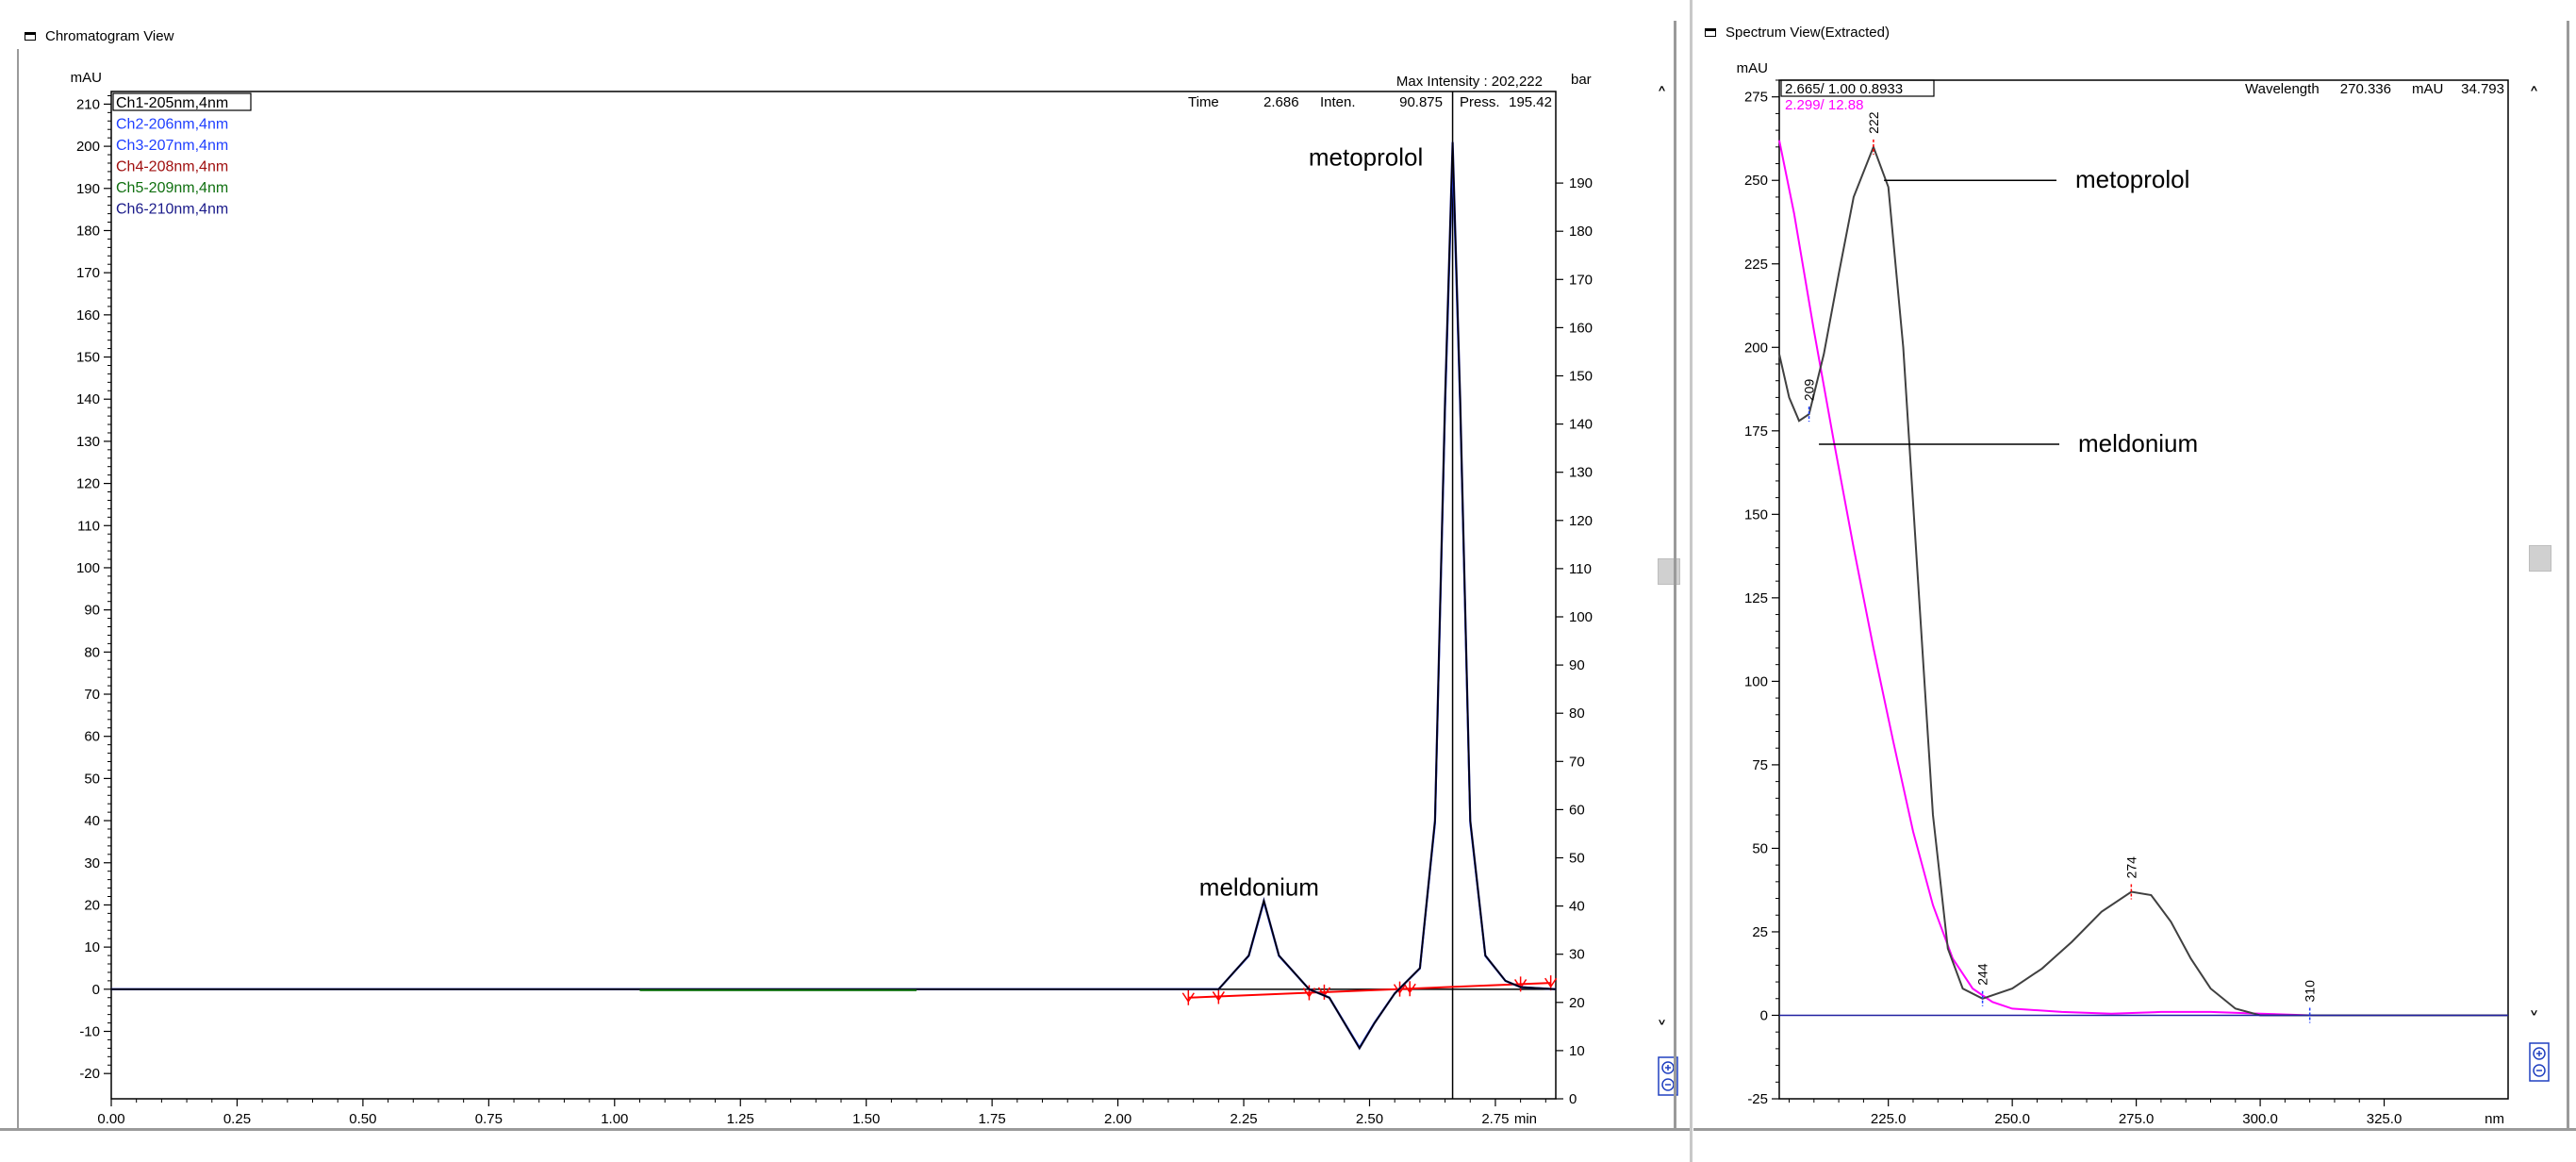  I want to click on y2-tick-label: 20, so click(1577, 1003).